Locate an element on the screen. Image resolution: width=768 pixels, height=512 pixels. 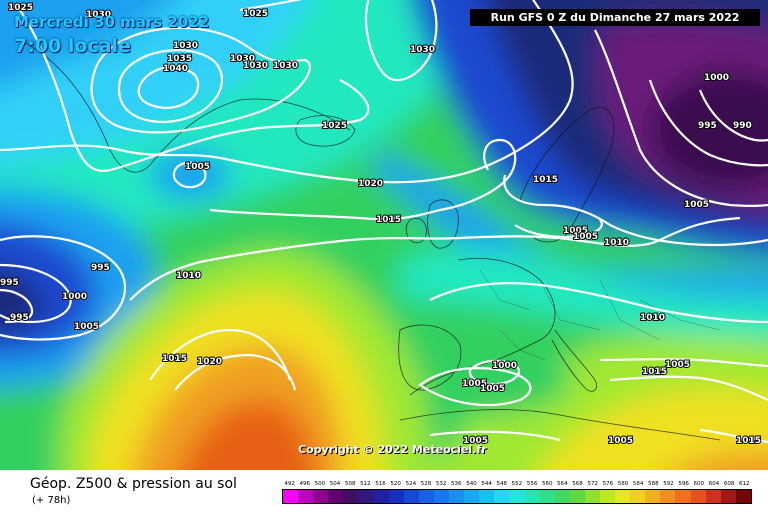
iceland-coast is located at coordinates (325, 131).